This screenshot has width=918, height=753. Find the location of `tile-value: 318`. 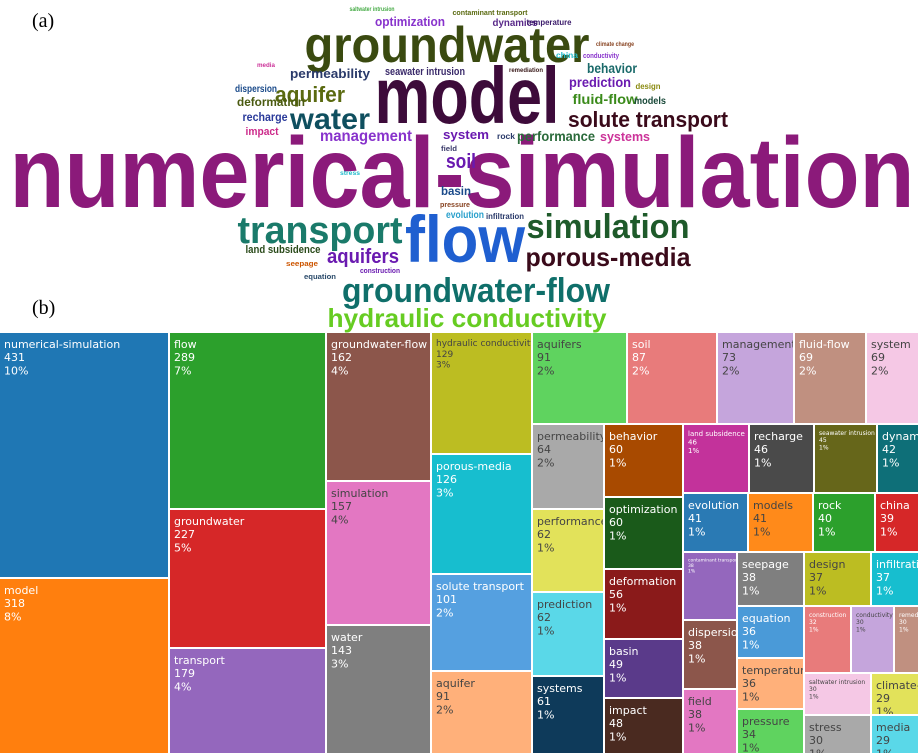

tile-value: 318 is located at coordinates (14, 603).